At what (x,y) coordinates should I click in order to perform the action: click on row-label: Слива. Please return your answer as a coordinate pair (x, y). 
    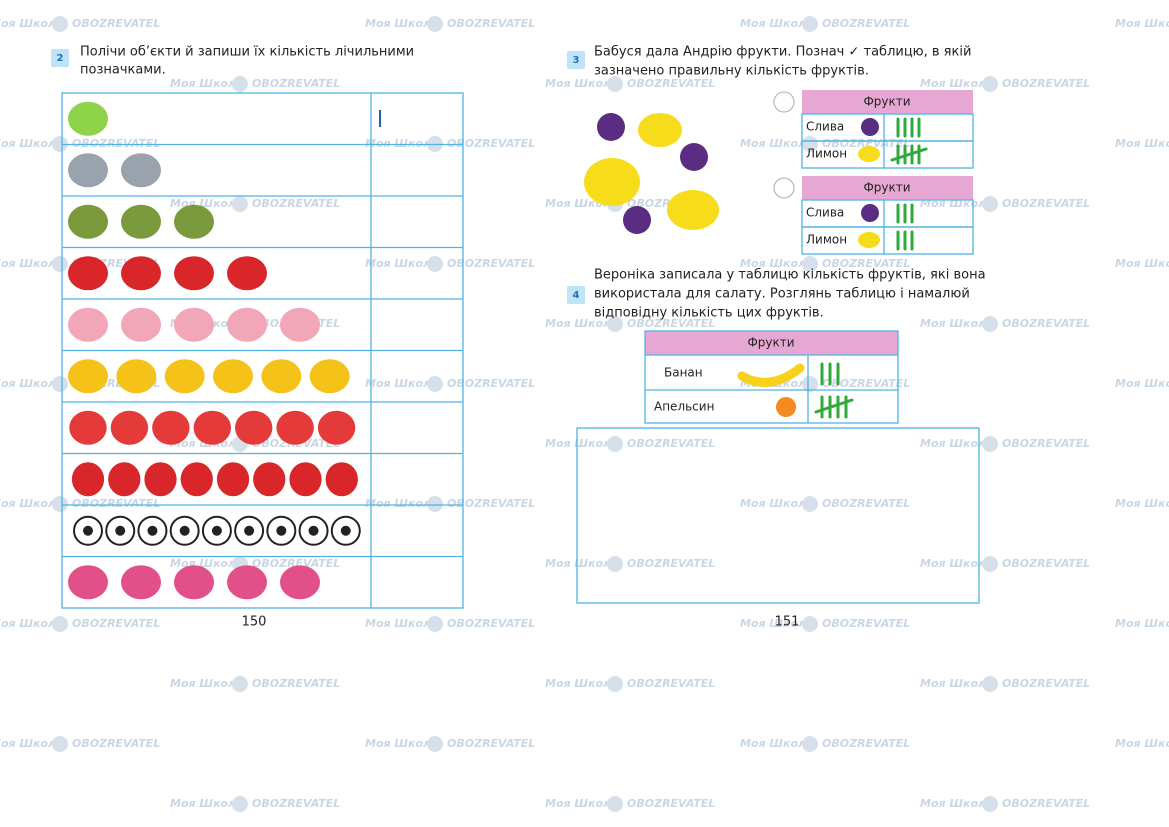
    Looking at the image, I should click on (825, 213).